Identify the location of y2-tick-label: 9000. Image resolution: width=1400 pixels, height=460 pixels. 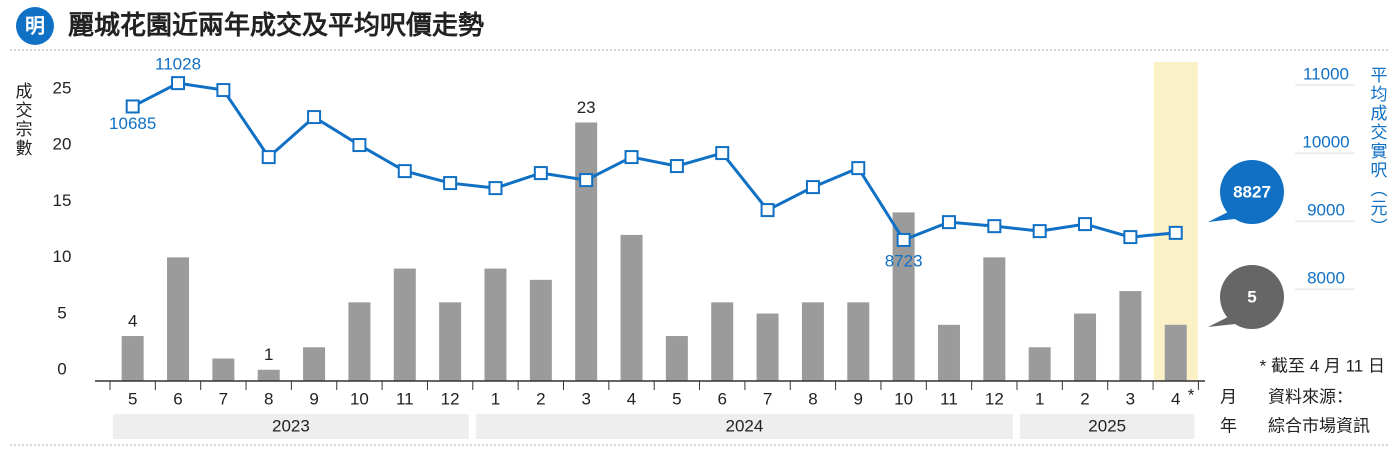
(1326, 210).